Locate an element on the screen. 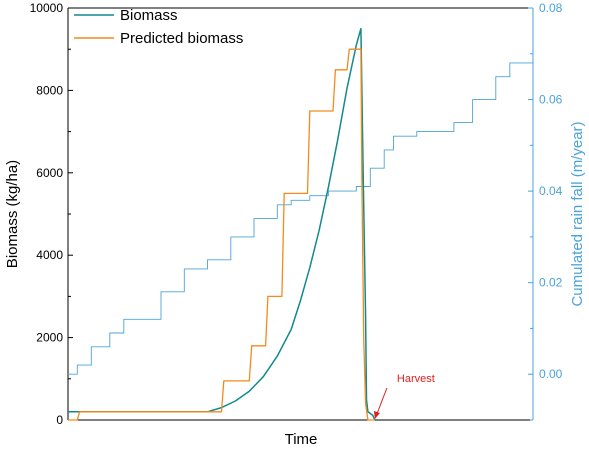 The width and height of the screenshot is (589, 450). y-tick-label: 6000 is located at coordinates (49, 173).